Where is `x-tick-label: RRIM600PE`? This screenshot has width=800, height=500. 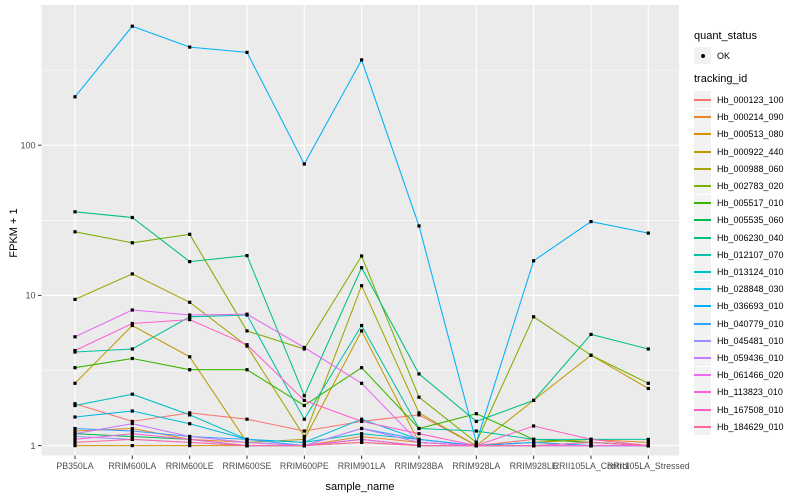 x-tick-label: RRIM600PE is located at coordinates (304, 466).